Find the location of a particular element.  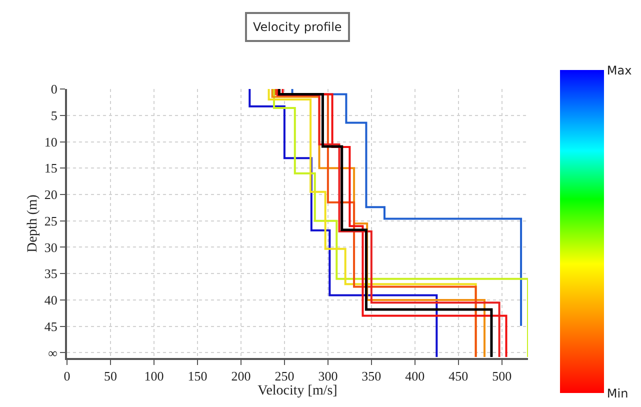

x-axis-title: Velocity [m/s] is located at coordinates (298, 391).